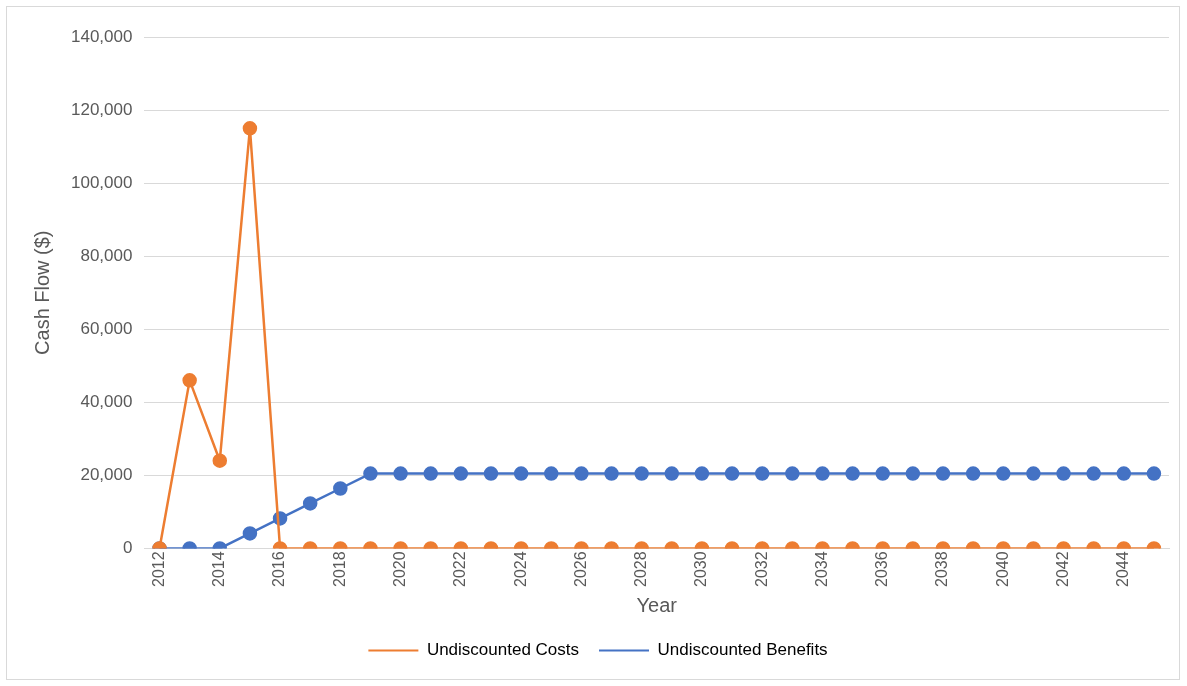 The height and width of the screenshot is (686, 1187). I want to click on x-tick-label: 2042, so click(1062, 569).